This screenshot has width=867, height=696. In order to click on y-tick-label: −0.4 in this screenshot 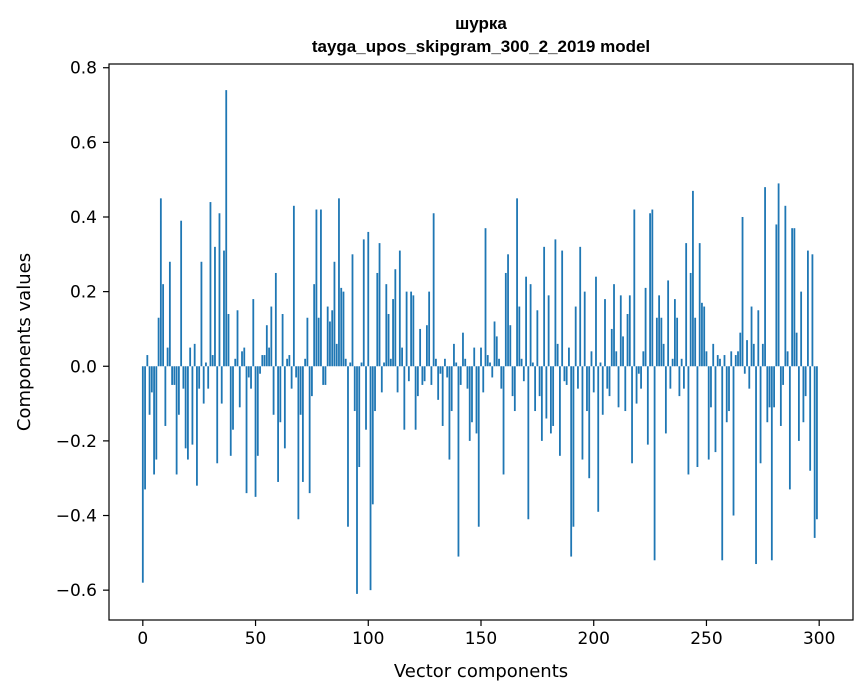, I will do `click(76, 517)`.